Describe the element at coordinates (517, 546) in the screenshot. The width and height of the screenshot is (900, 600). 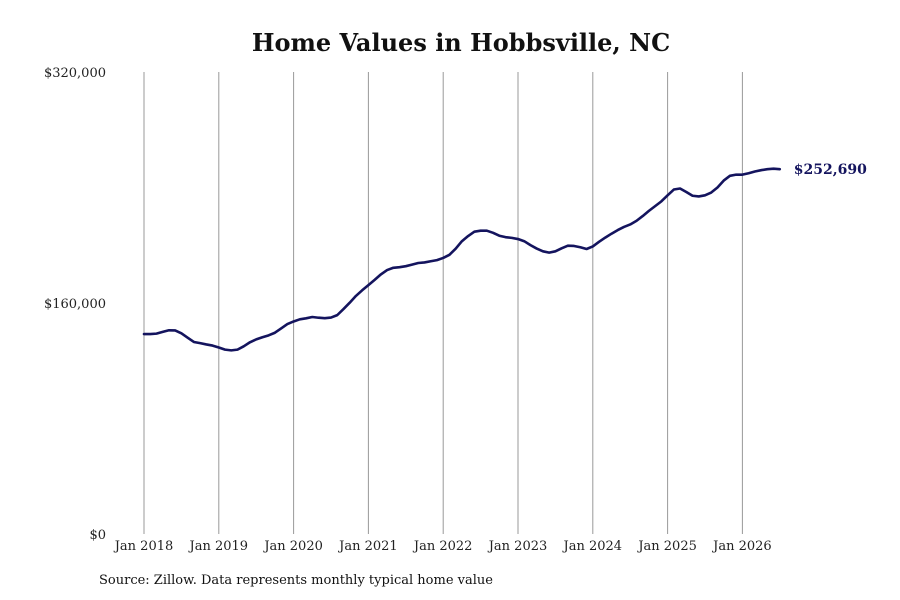
I see `x-tick-label: Jan 2023` at that location.